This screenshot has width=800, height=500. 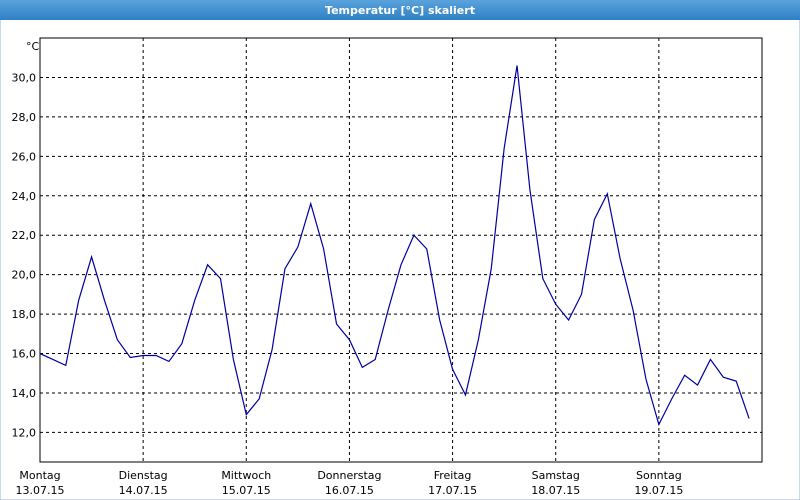 I want to click on x-tick-label: Montag, so click(x=39, y=475).